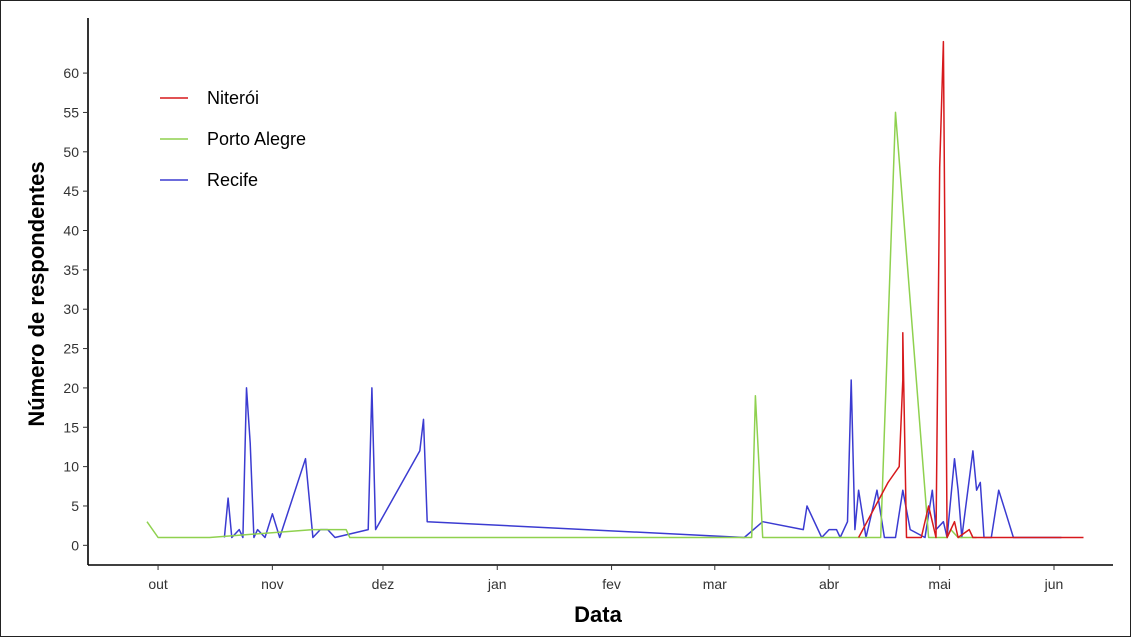  What do you see at coordinates (232, 180) in the screenshot?
I see `legend-label-recife: Recife` at bounding box center [232, 180].